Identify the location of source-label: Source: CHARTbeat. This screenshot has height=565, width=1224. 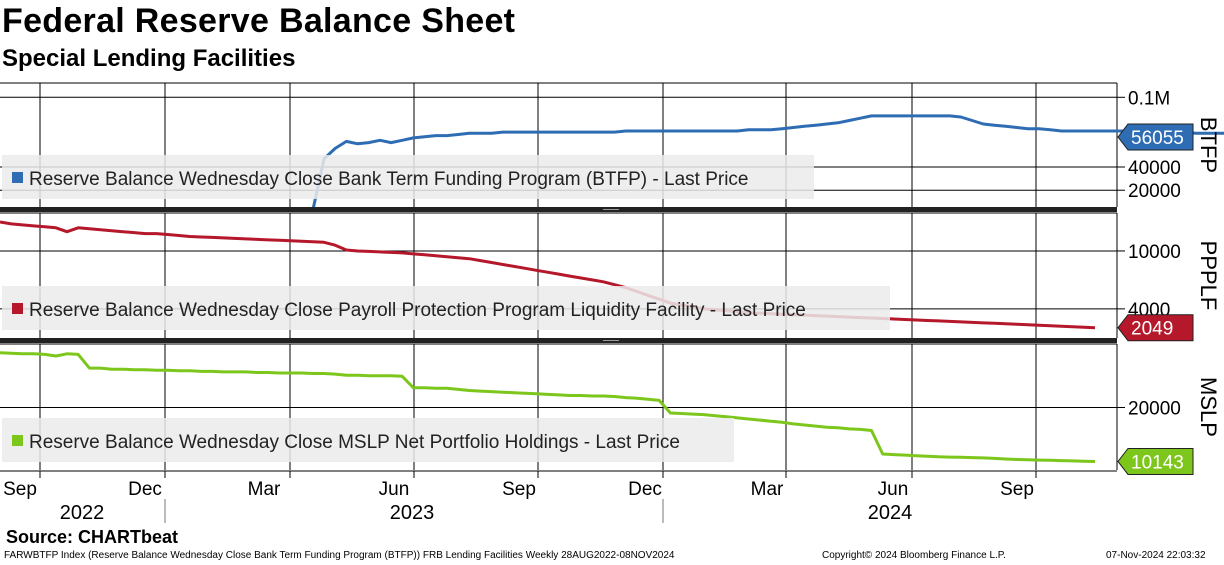
(92, 537).